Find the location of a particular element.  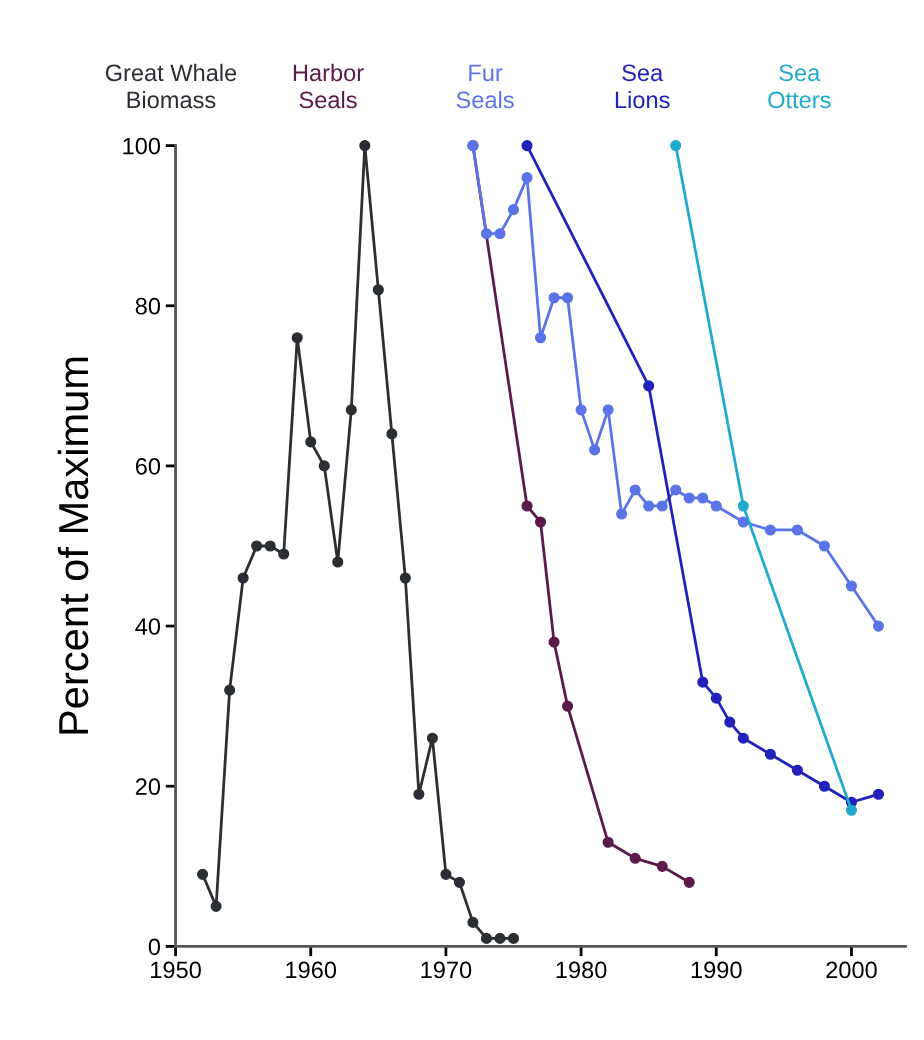

text: Sea Lions is located at coordinates (642, 86).